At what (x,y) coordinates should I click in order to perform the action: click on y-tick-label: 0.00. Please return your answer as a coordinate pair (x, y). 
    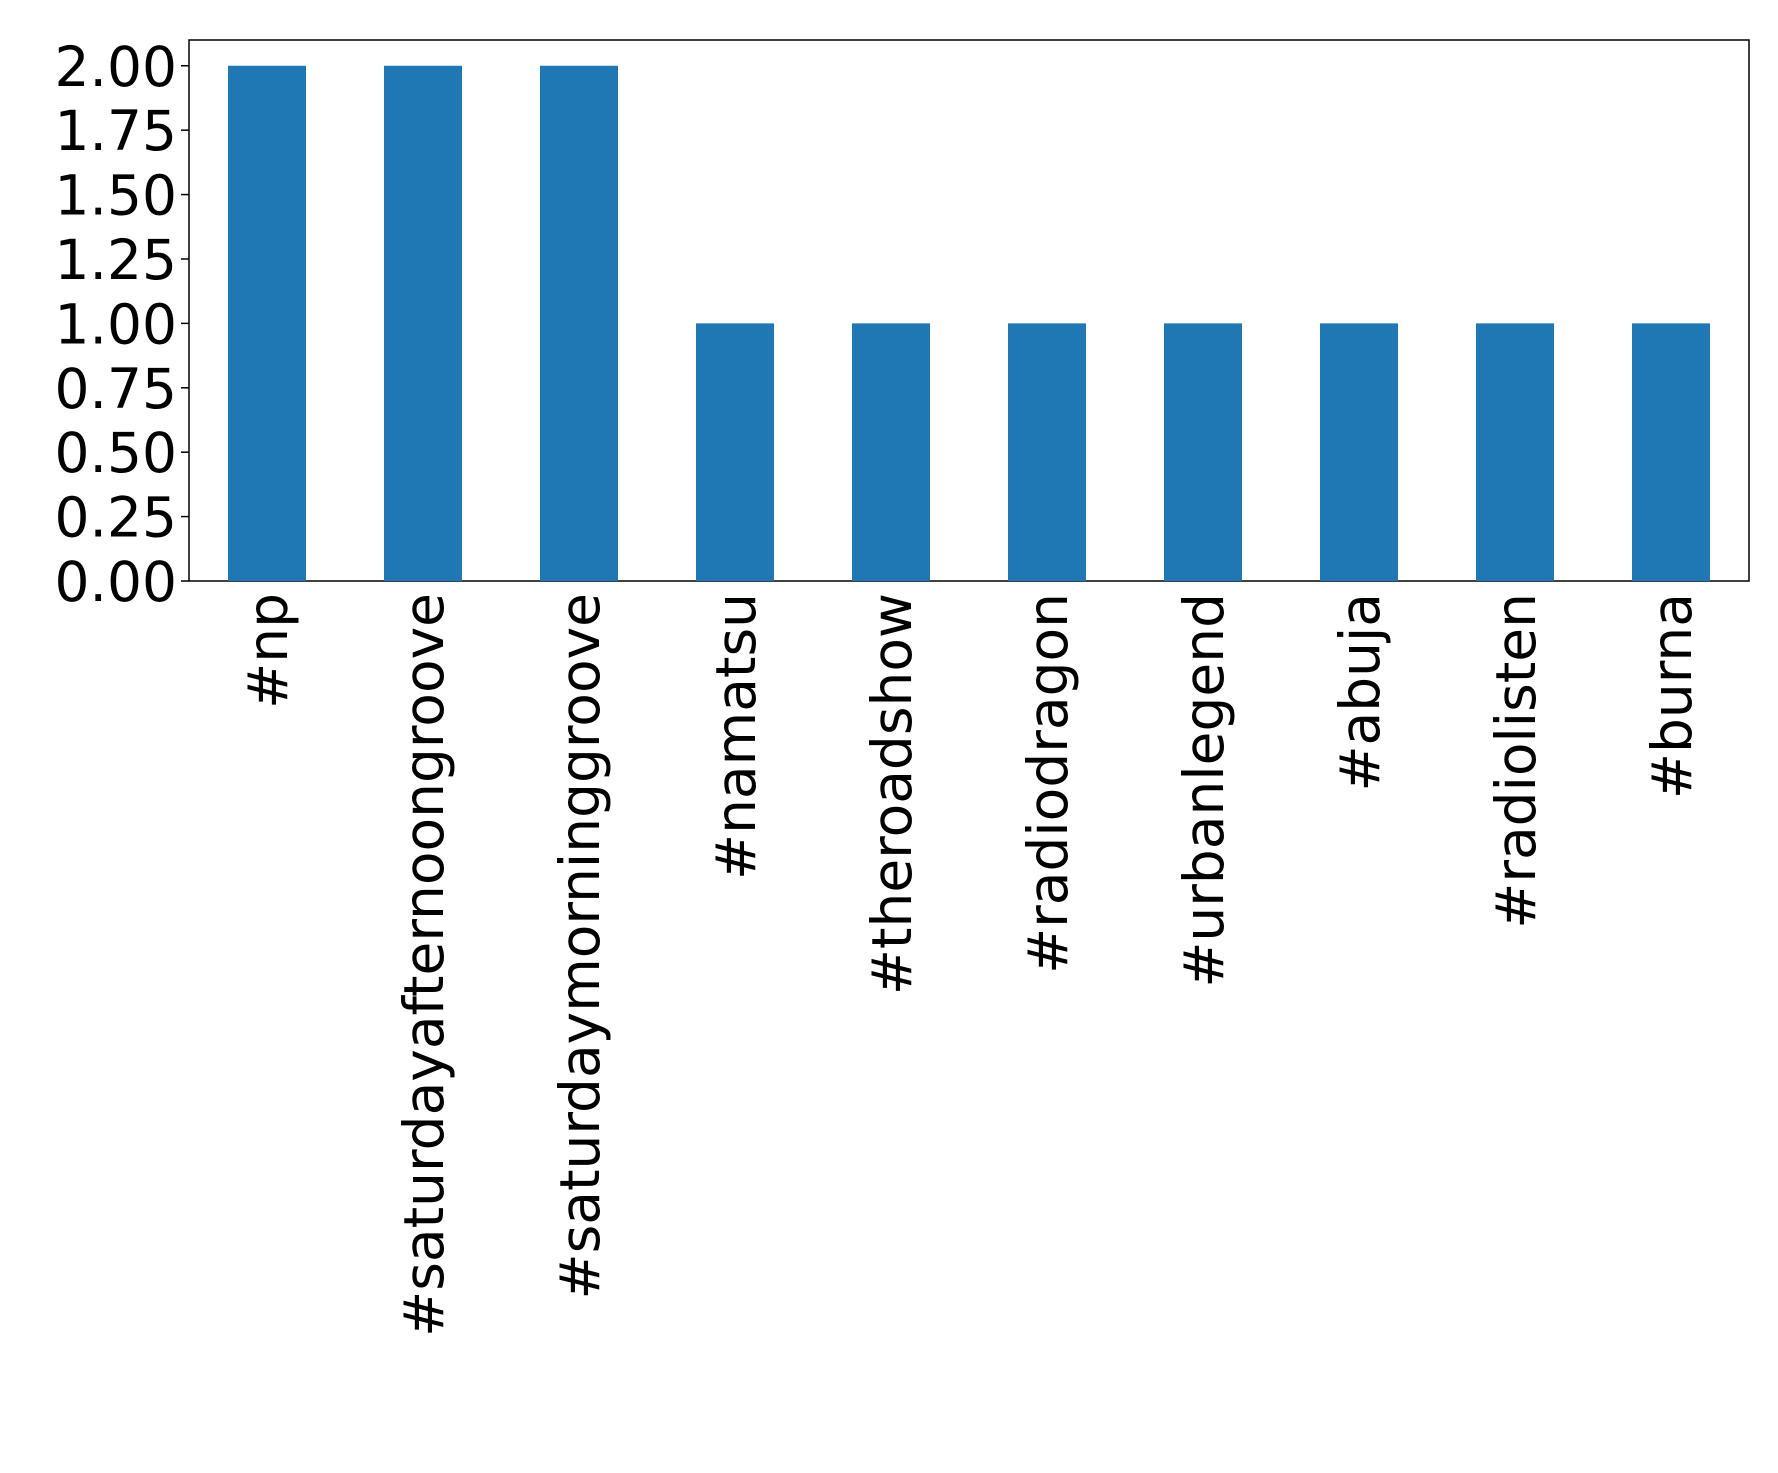
    Looking at the image, I should click on (116, 582).